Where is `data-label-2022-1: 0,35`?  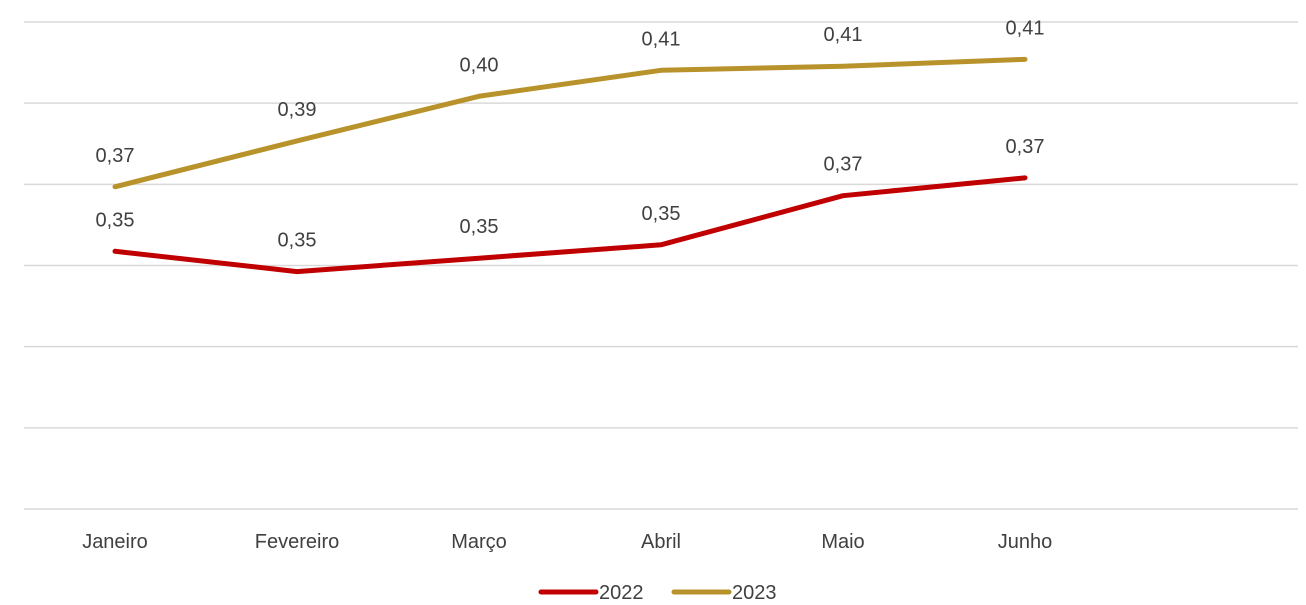
data-label-2022-1: 0,35 is located at coordinates (297, 241).